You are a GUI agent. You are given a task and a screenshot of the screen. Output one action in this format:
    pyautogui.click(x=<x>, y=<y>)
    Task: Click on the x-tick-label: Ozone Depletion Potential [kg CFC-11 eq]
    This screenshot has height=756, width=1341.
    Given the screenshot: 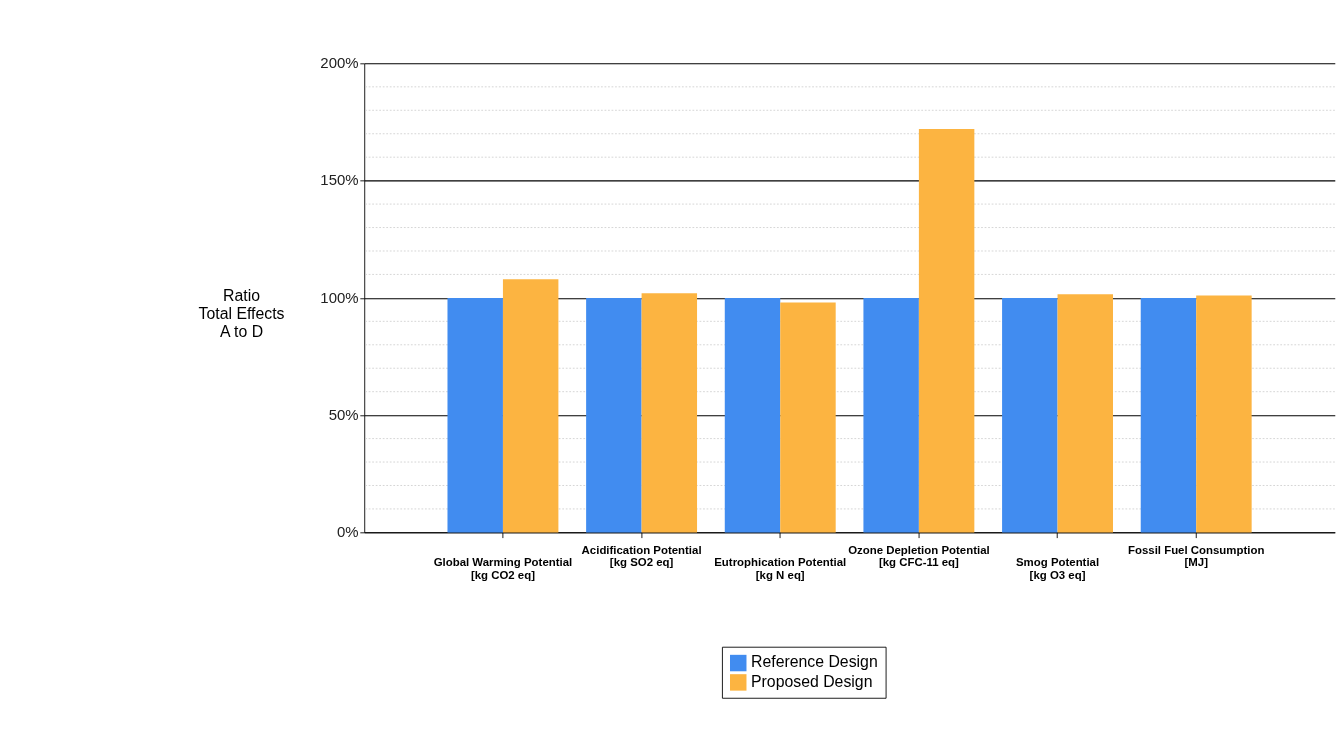 What is the action you would take?
    pyautogui.click(x=919, y=556)
    